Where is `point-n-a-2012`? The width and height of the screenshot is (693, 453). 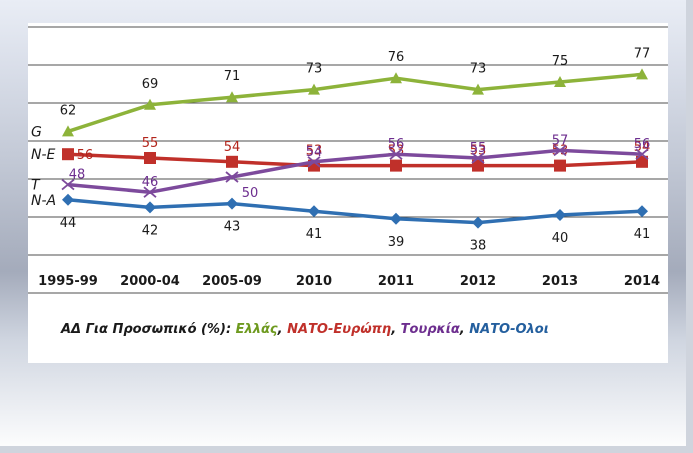 point-n-a-2012 is located at coordinates (478, 222).